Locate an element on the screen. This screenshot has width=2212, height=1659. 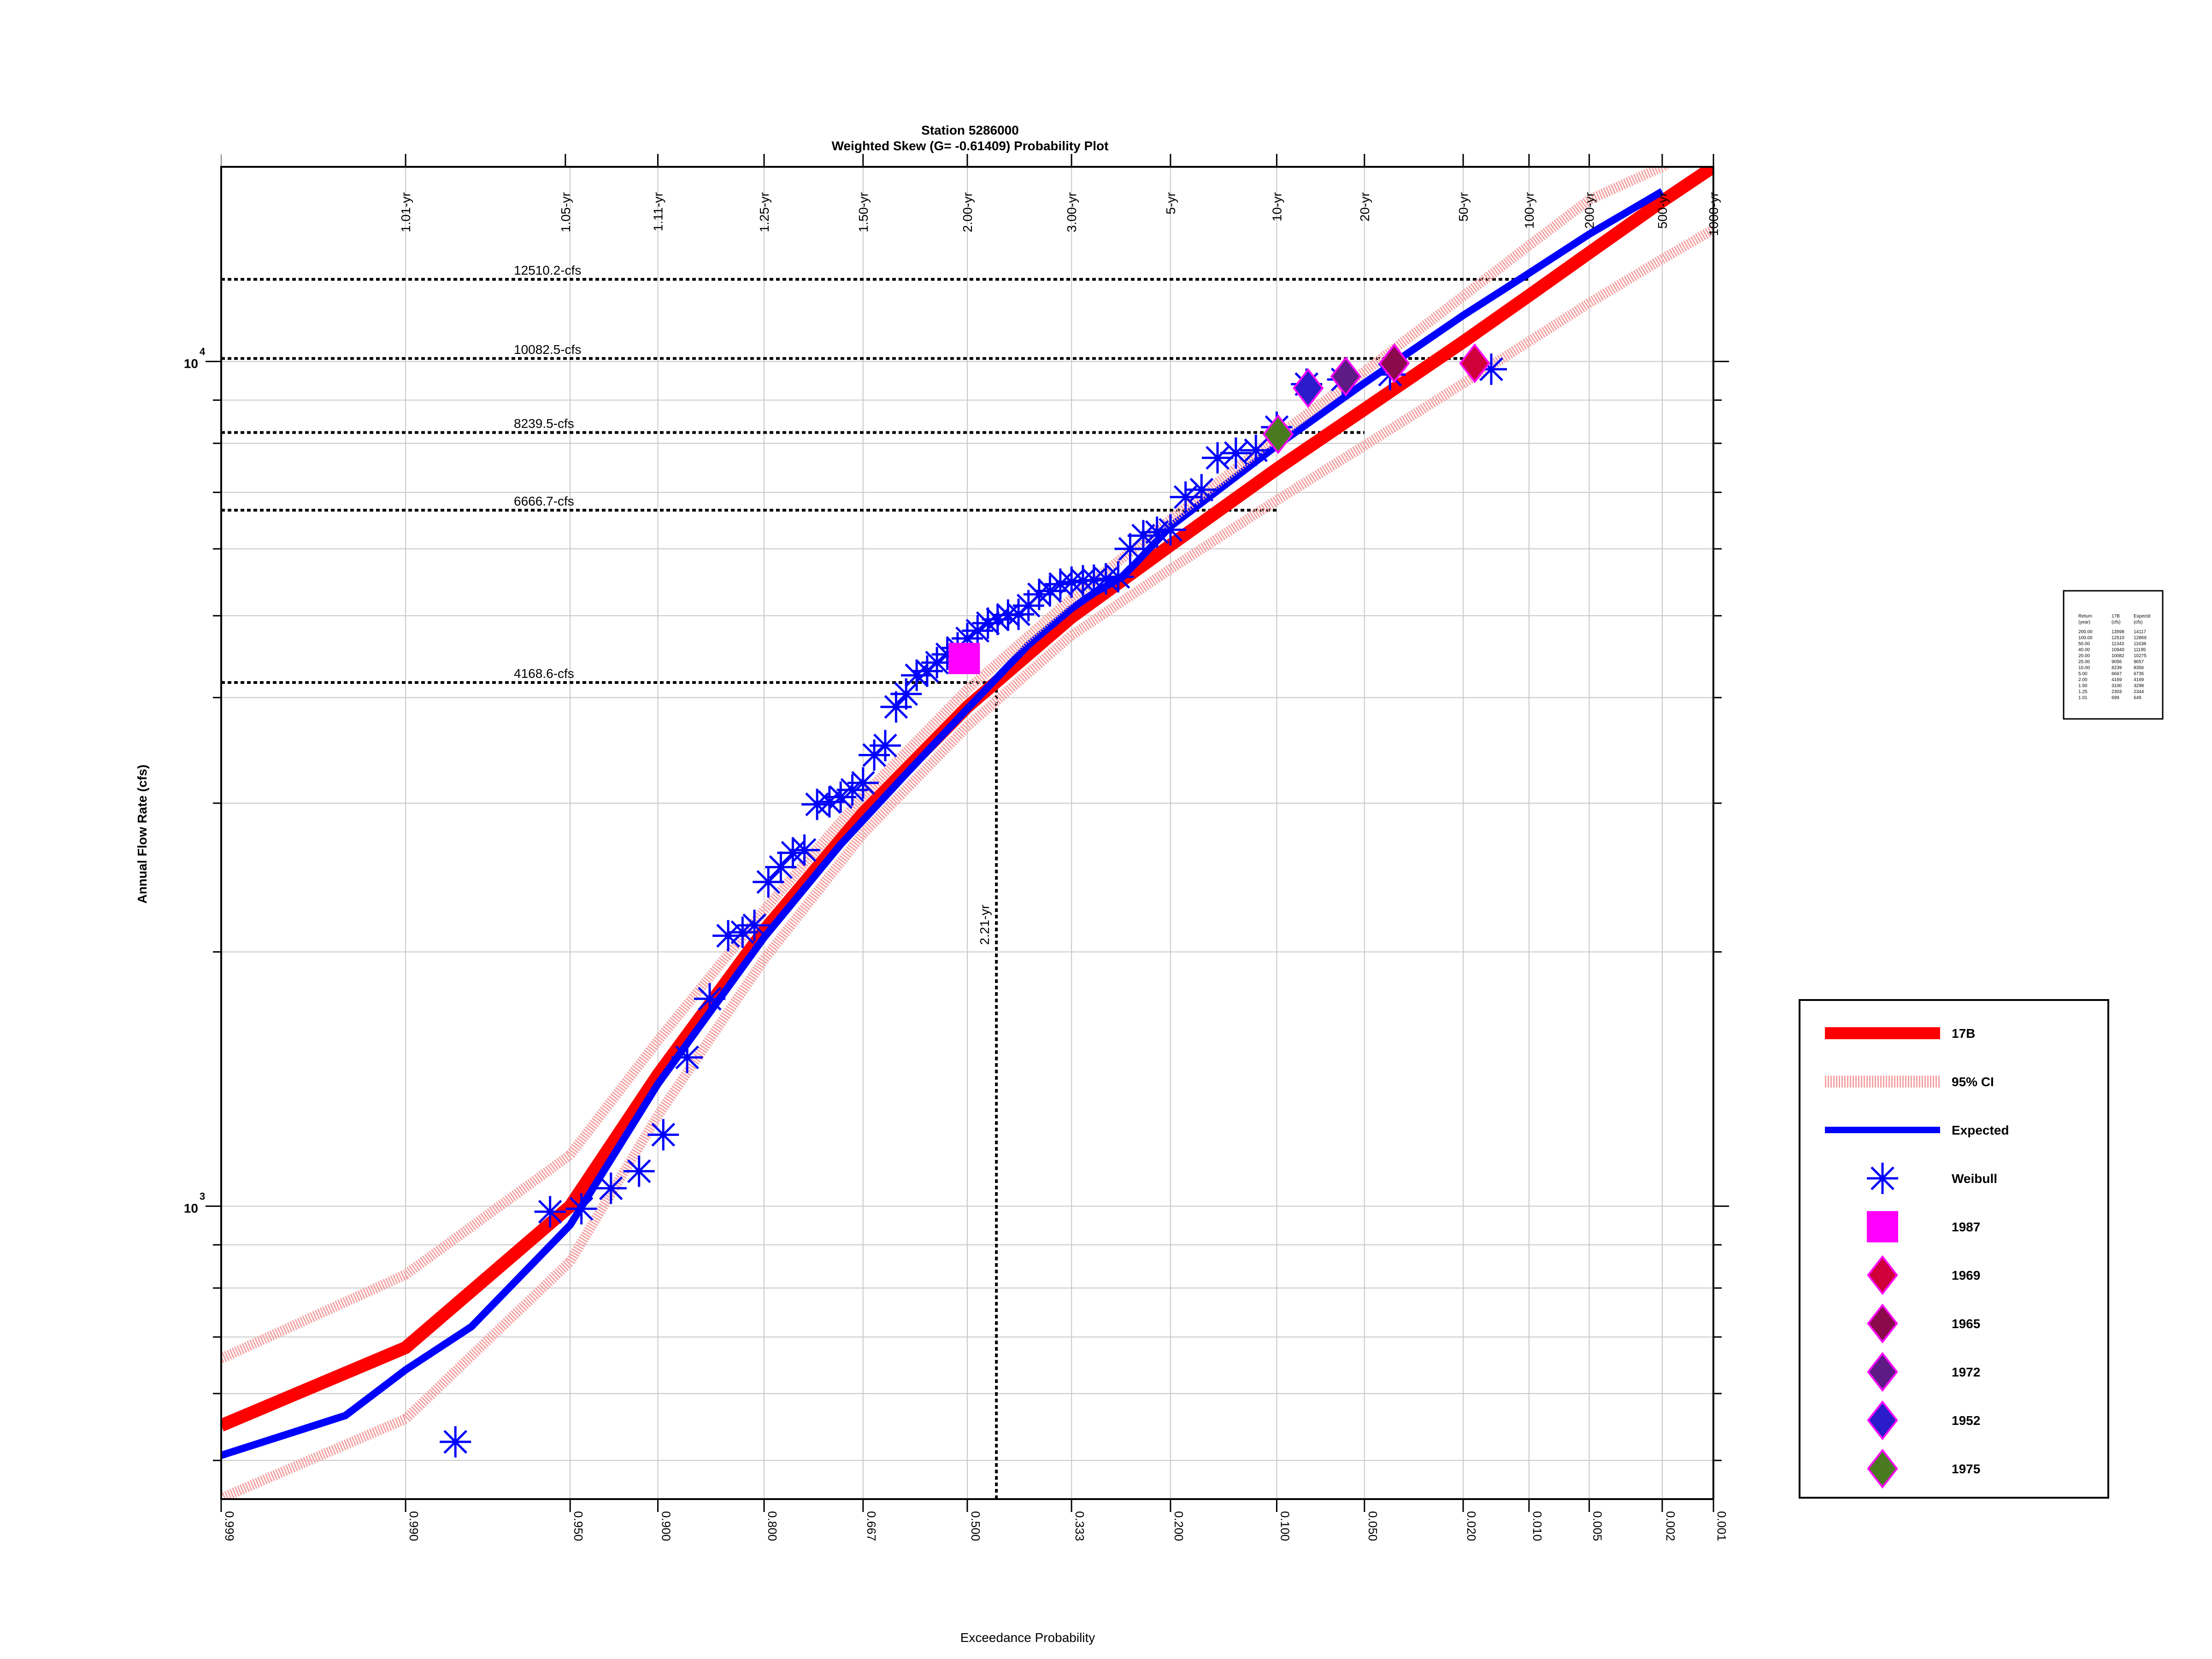
y-tick-label-exponent: 4 is located at coordinates (203, 351).